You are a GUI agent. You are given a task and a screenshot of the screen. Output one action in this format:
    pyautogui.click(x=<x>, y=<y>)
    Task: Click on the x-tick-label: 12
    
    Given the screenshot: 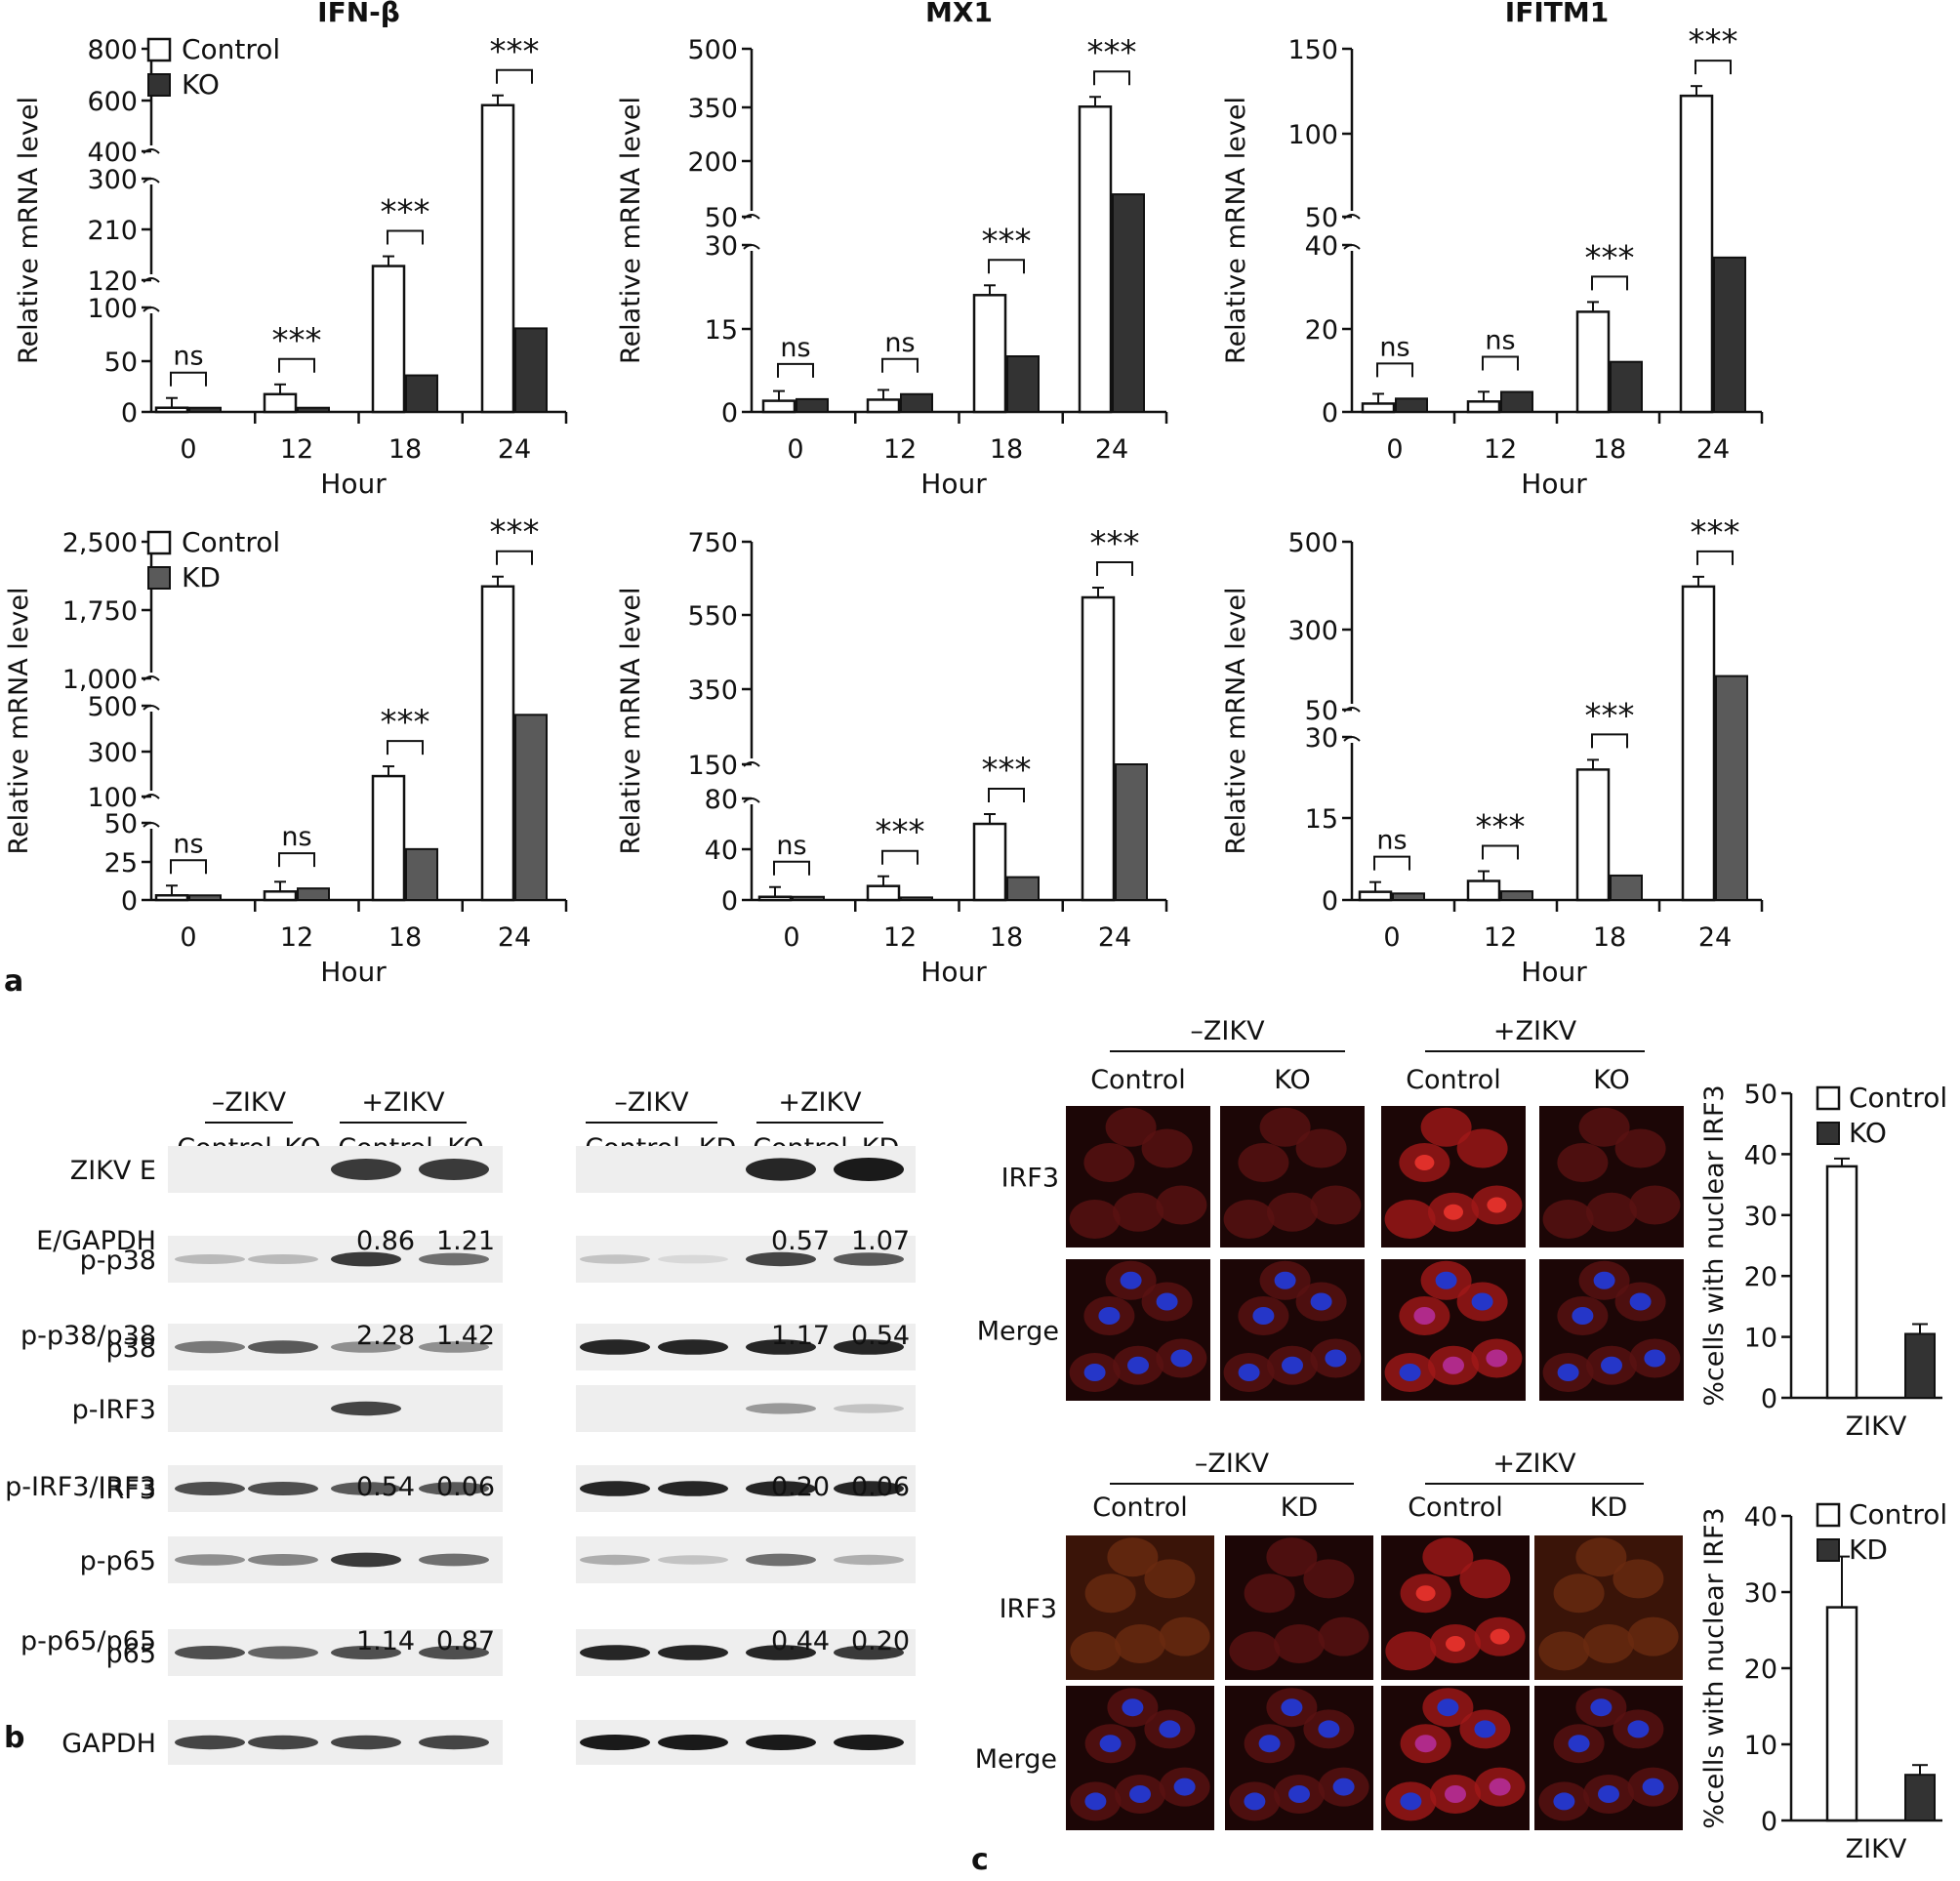 What is the action you would take?
    pyautogui.click(x=297, y=449)
    